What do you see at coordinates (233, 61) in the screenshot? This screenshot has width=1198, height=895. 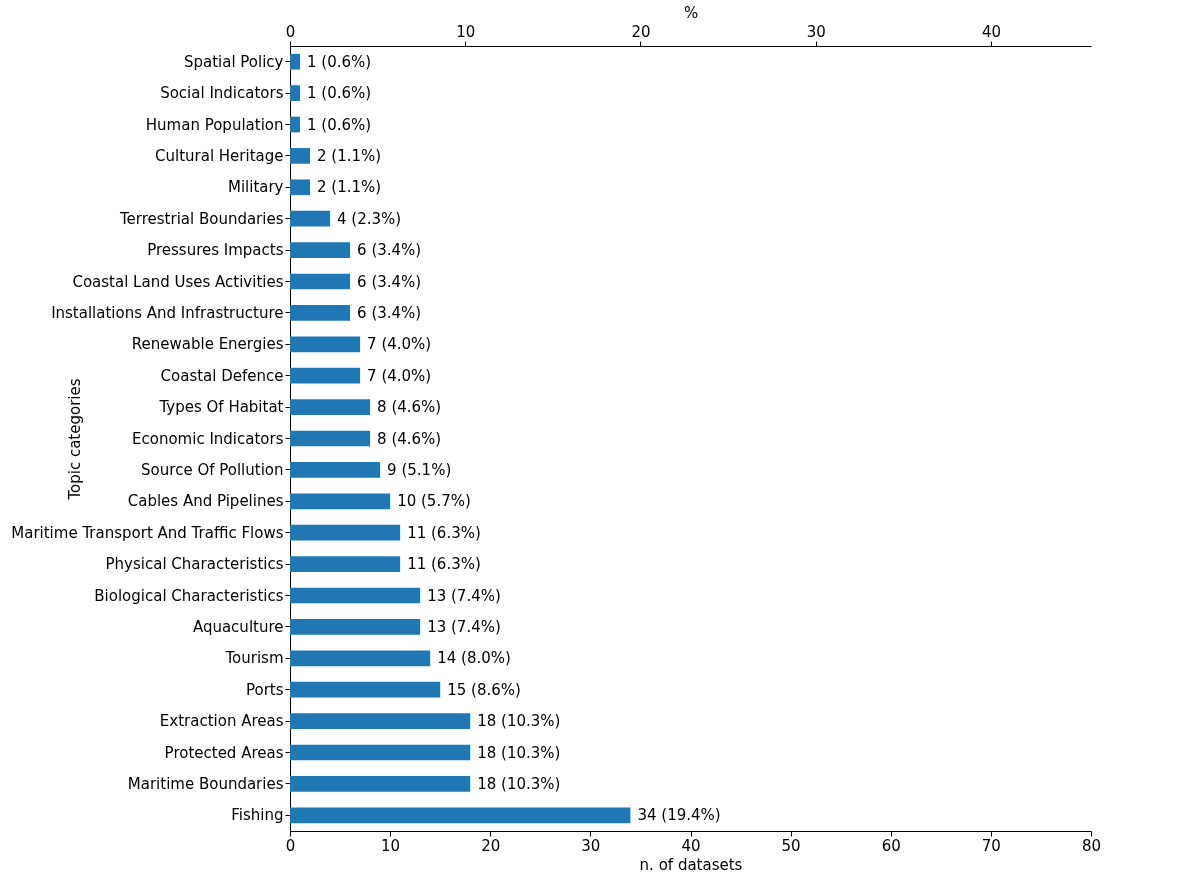 I see `y-tick-label: Spatial Policy` at bounding box center [233, 61].